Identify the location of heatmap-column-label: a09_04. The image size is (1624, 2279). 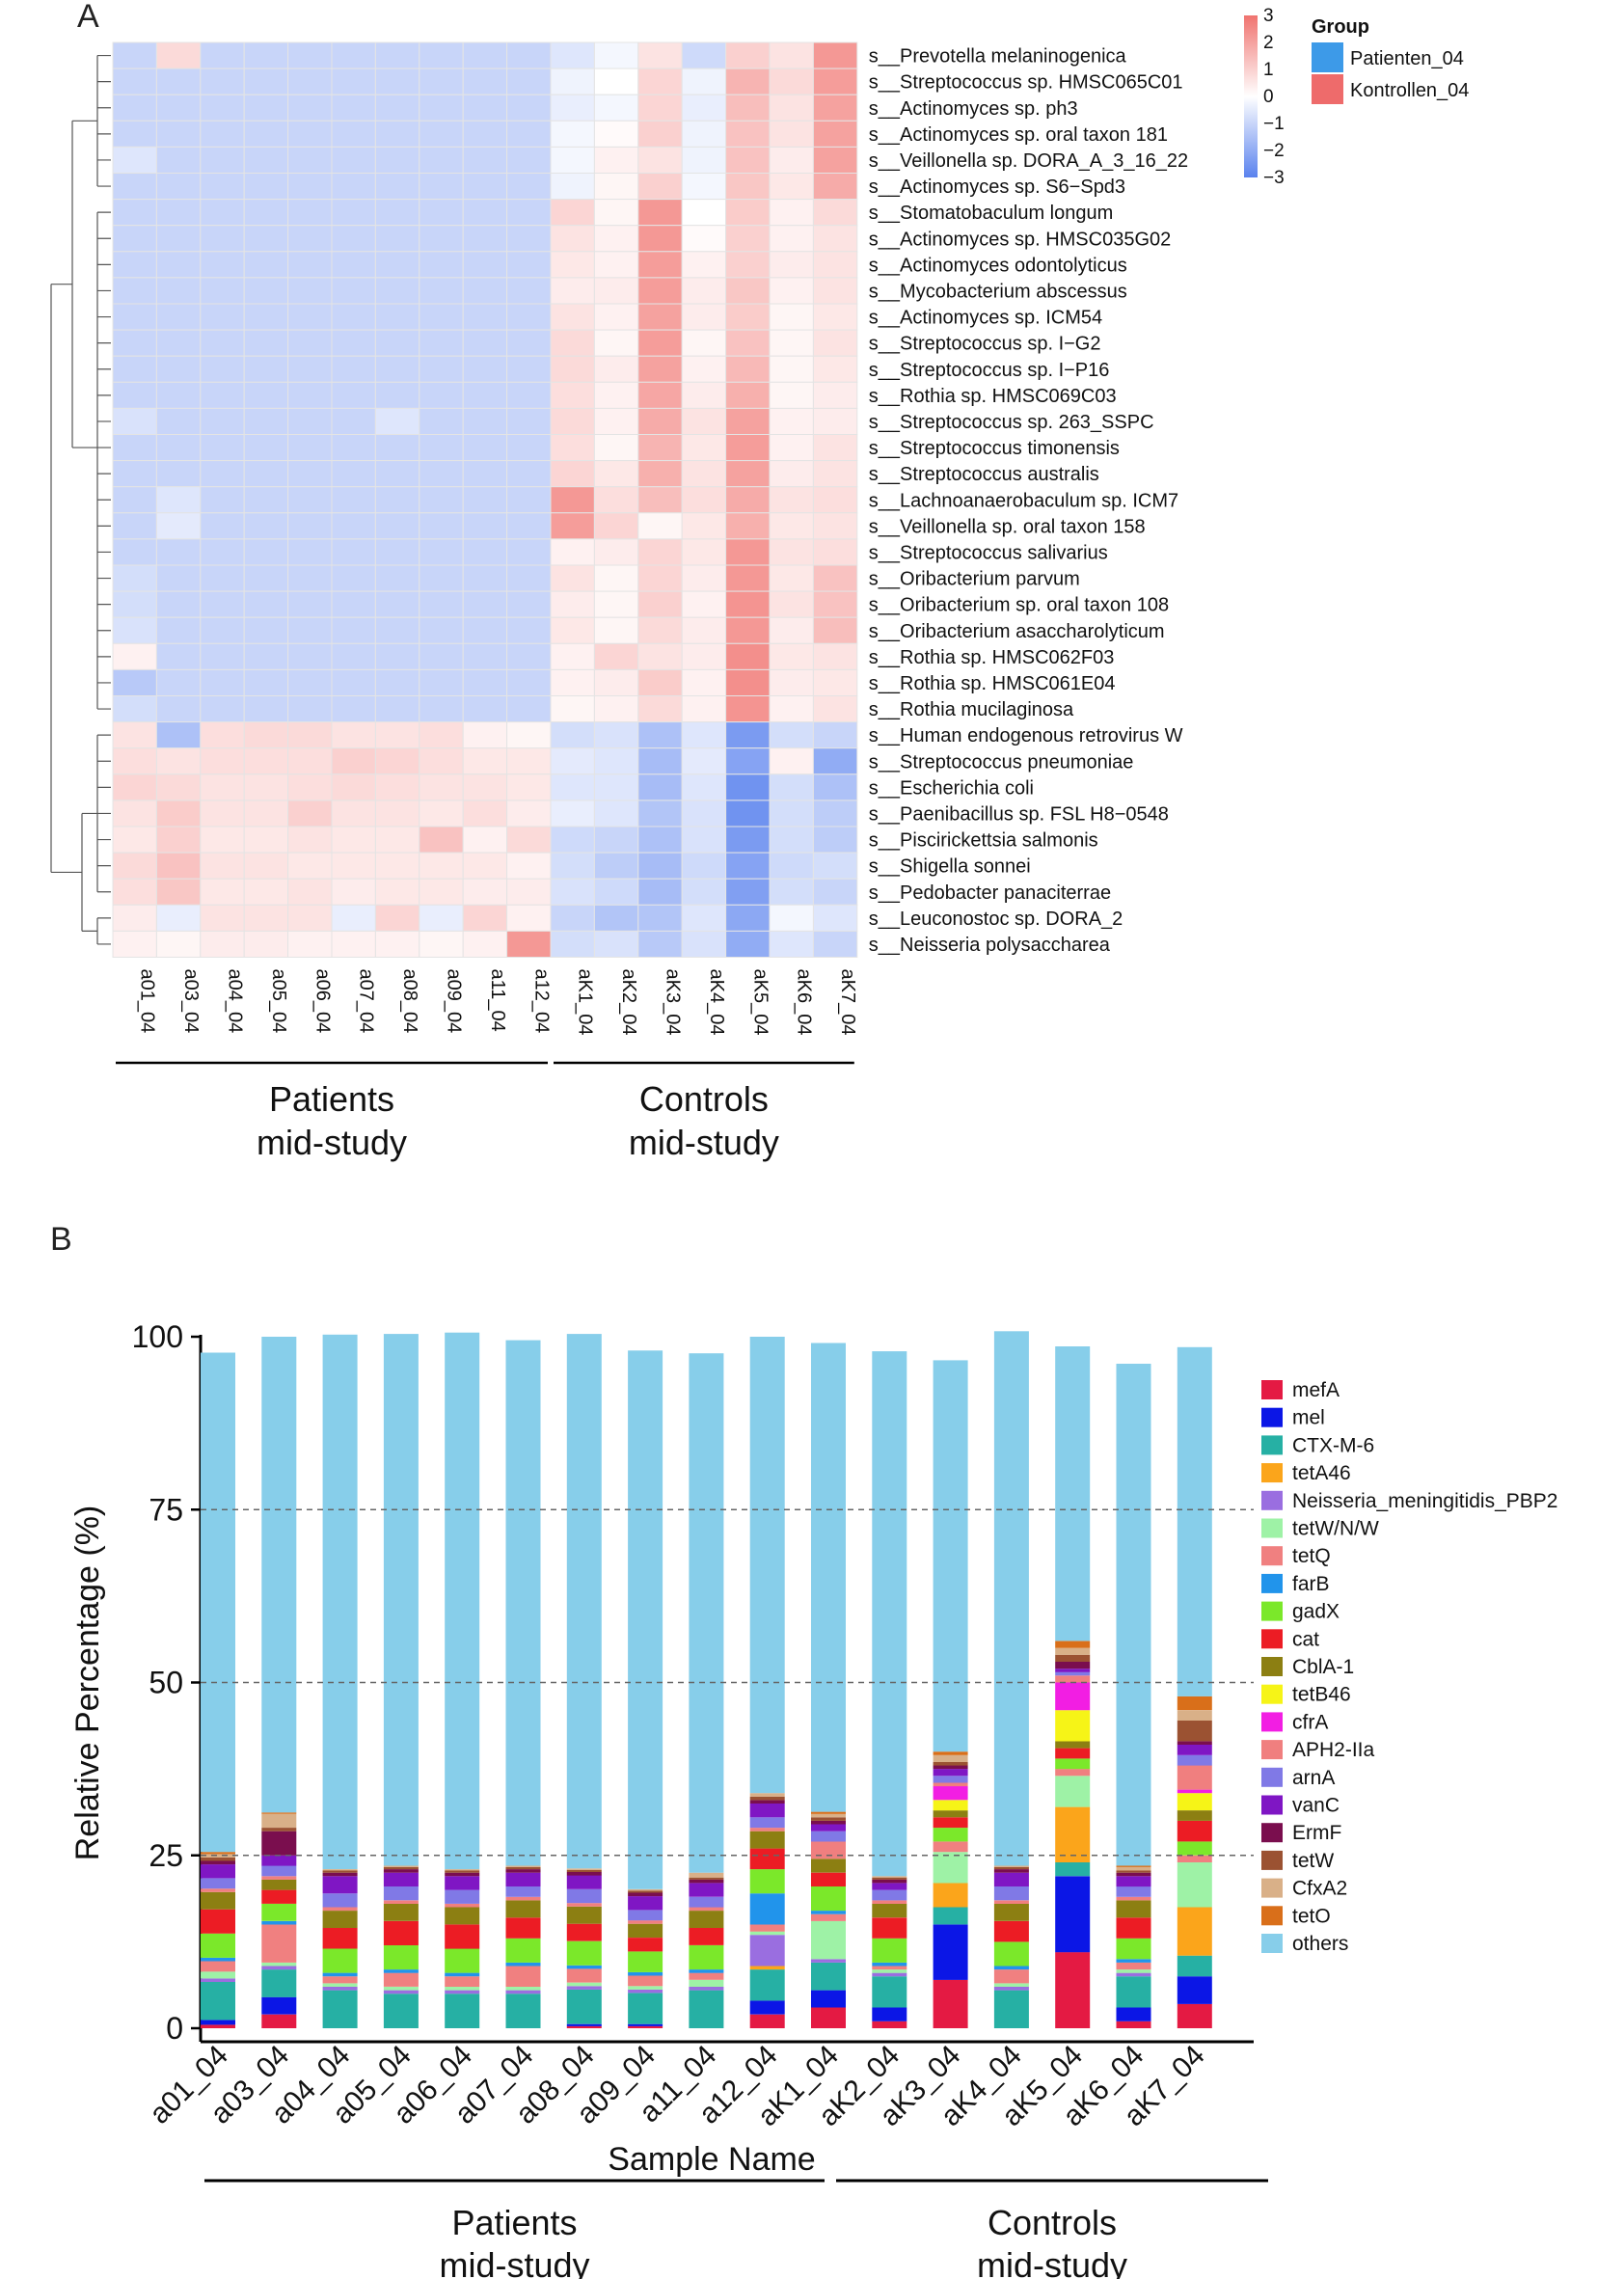
(454, 1001).